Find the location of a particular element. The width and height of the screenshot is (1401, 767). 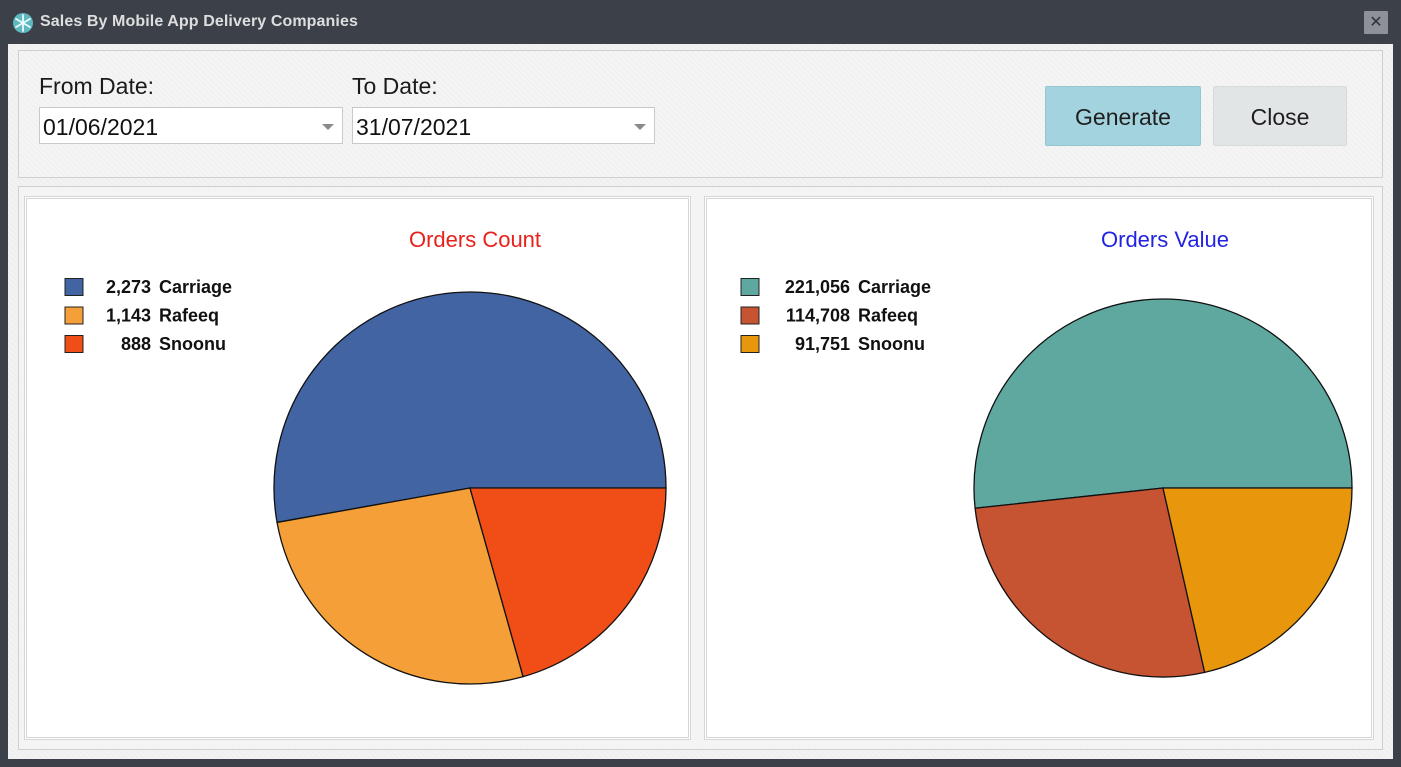

snowflake-icon is located at coordinates (23, 23).